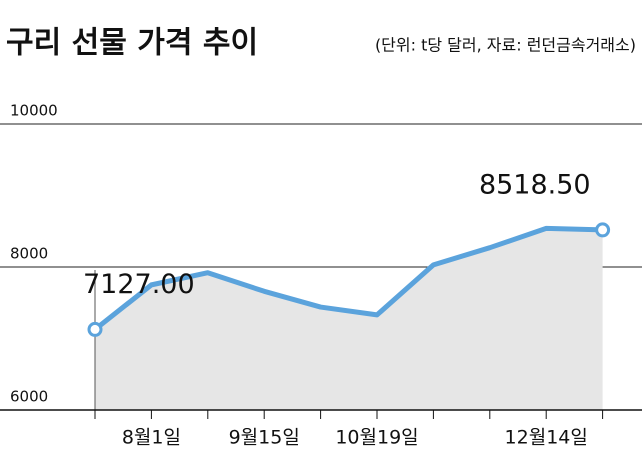 The height and width of the screenshot is (452, 642). Describe the element at coordinates (151, 438) in the screenshot. I see `x-tick-label: 8월1일` at that location.